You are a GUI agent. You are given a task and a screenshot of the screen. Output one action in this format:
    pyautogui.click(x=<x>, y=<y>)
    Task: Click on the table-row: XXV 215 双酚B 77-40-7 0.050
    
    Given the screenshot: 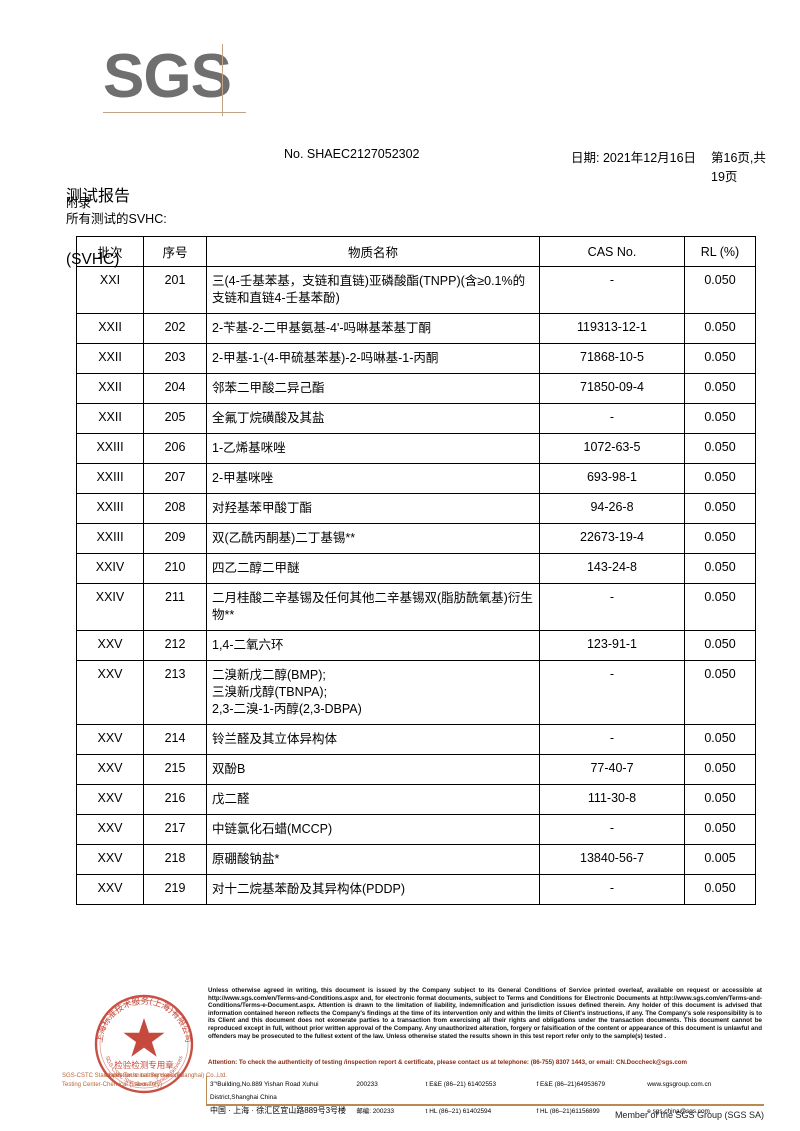 What is the action you would take?
    pyautogui.click(x=416, y=769)
    